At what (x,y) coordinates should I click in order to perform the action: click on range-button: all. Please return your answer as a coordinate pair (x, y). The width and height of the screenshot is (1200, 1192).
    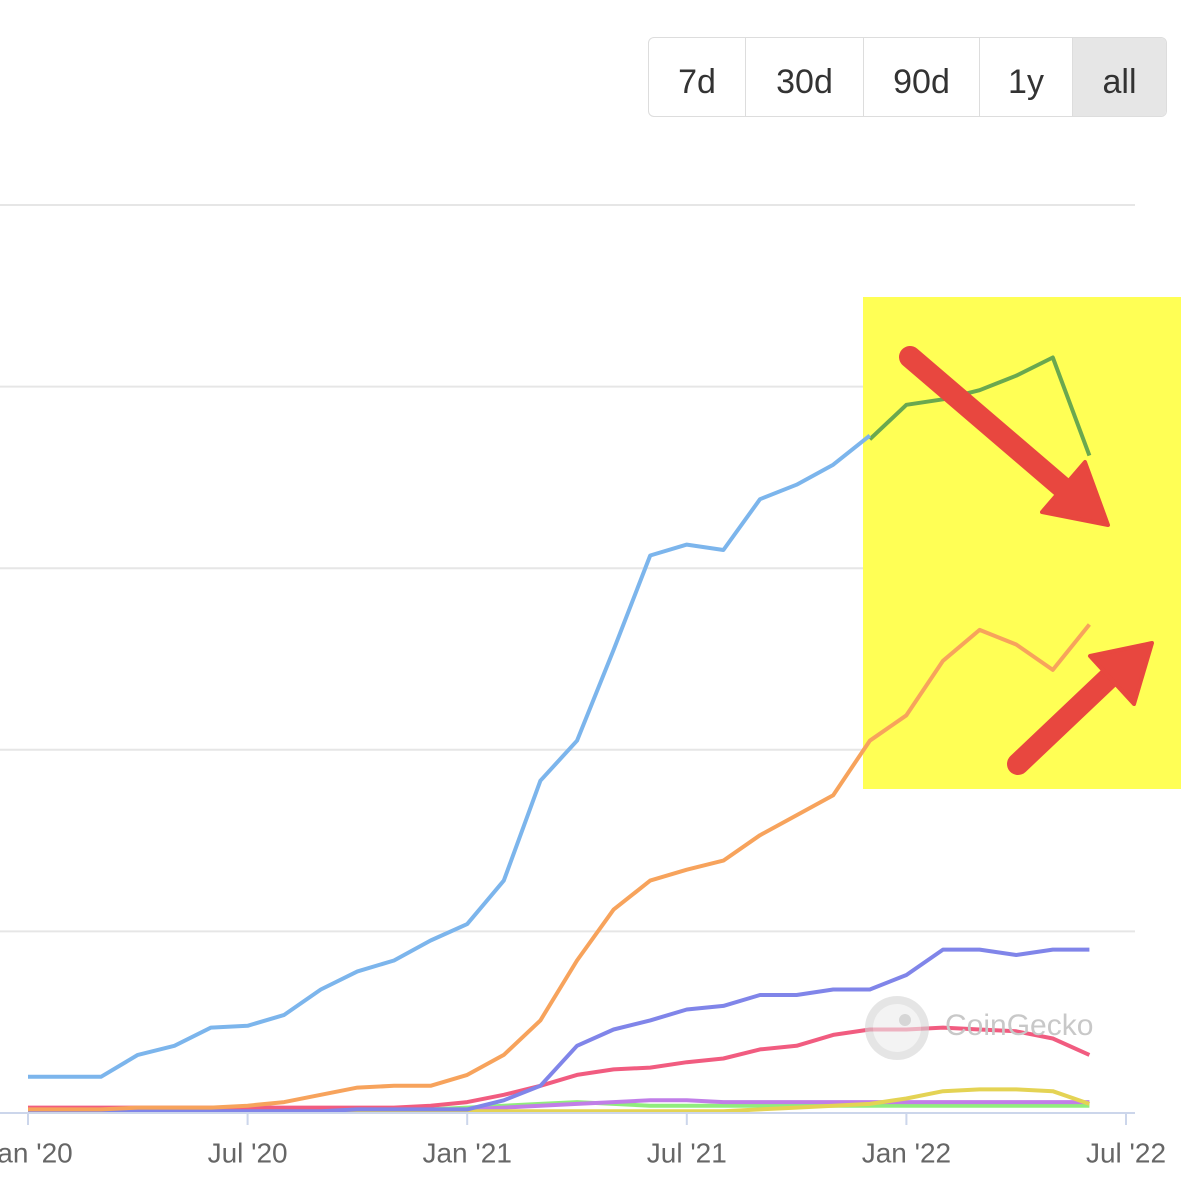
    Looking at the image, I should click on (1119, 77).